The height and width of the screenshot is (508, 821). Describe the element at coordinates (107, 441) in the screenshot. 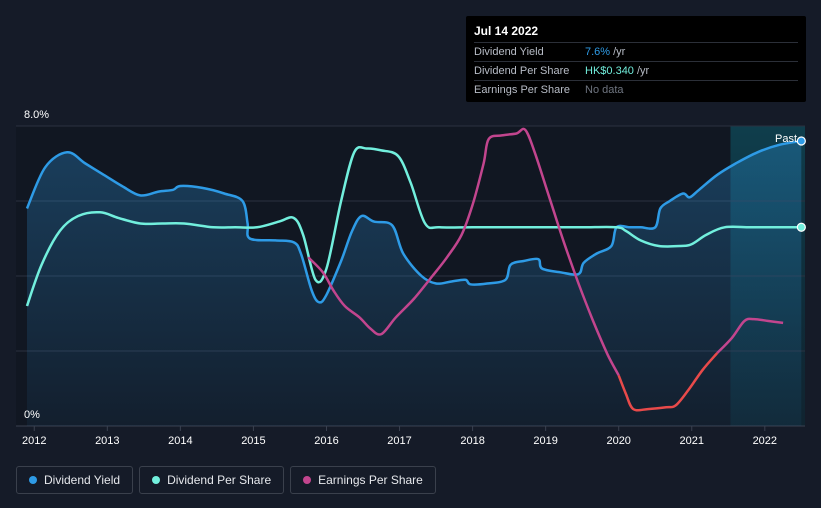

I see `x-tick-label: 2013` at that location.